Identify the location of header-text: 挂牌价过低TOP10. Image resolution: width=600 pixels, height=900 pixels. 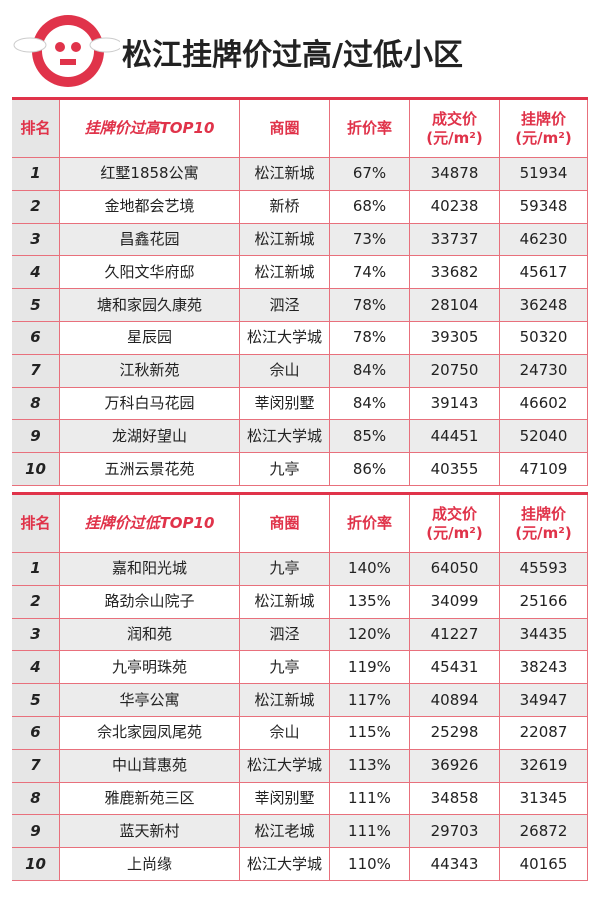
(149, 523).